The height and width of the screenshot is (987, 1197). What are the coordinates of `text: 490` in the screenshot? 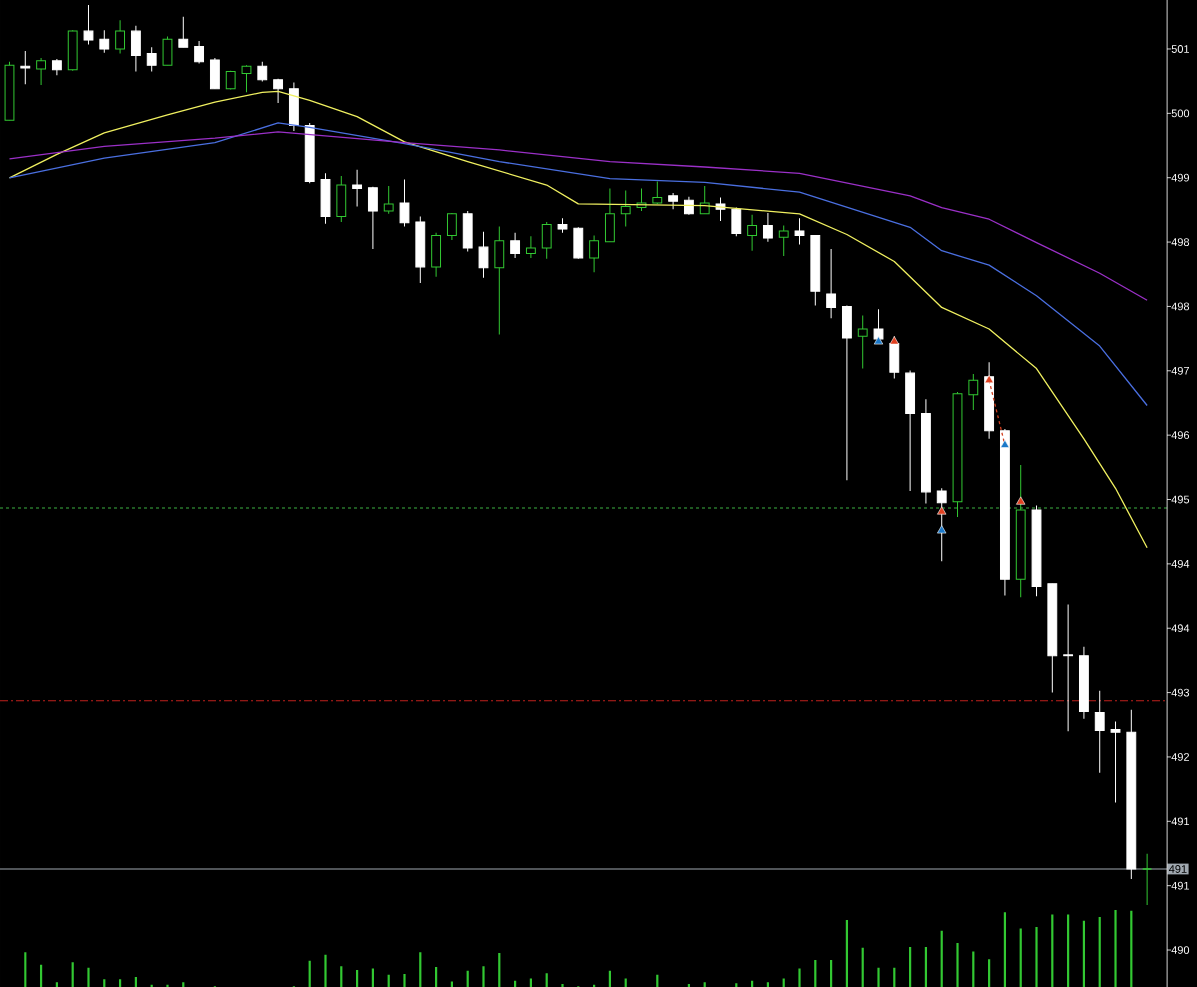 It's located at (1180, 950).